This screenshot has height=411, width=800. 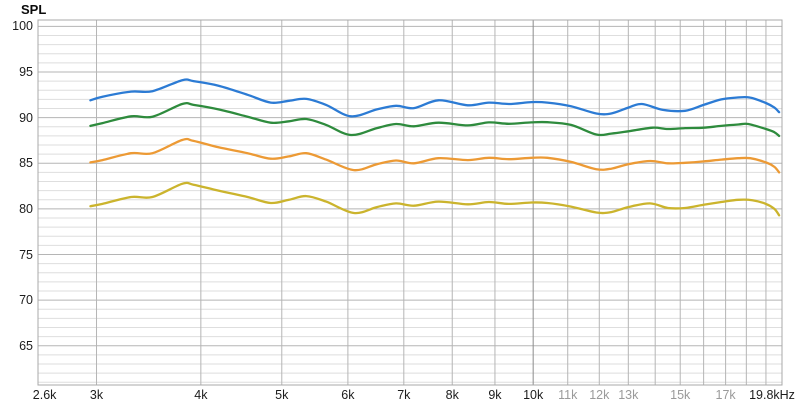 What do you see at coordinates (772, 395) in the screenshot?
I see `x-axis-label: 19.8kHz` at bounding box center [772, 395].